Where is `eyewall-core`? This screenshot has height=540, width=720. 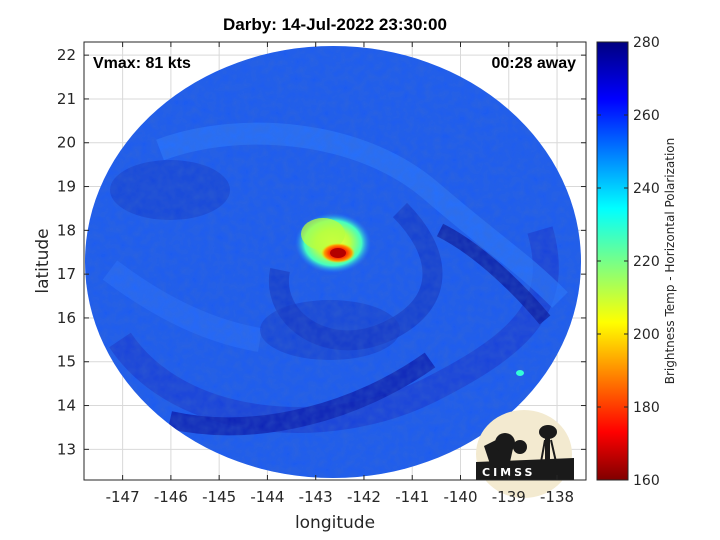 eyewall-core is located at coordinates (338, 253).